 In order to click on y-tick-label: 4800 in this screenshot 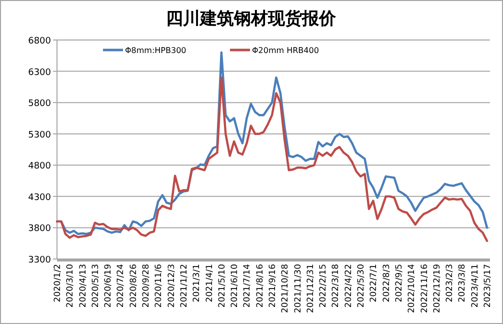, I will do `click(40, 167)`.